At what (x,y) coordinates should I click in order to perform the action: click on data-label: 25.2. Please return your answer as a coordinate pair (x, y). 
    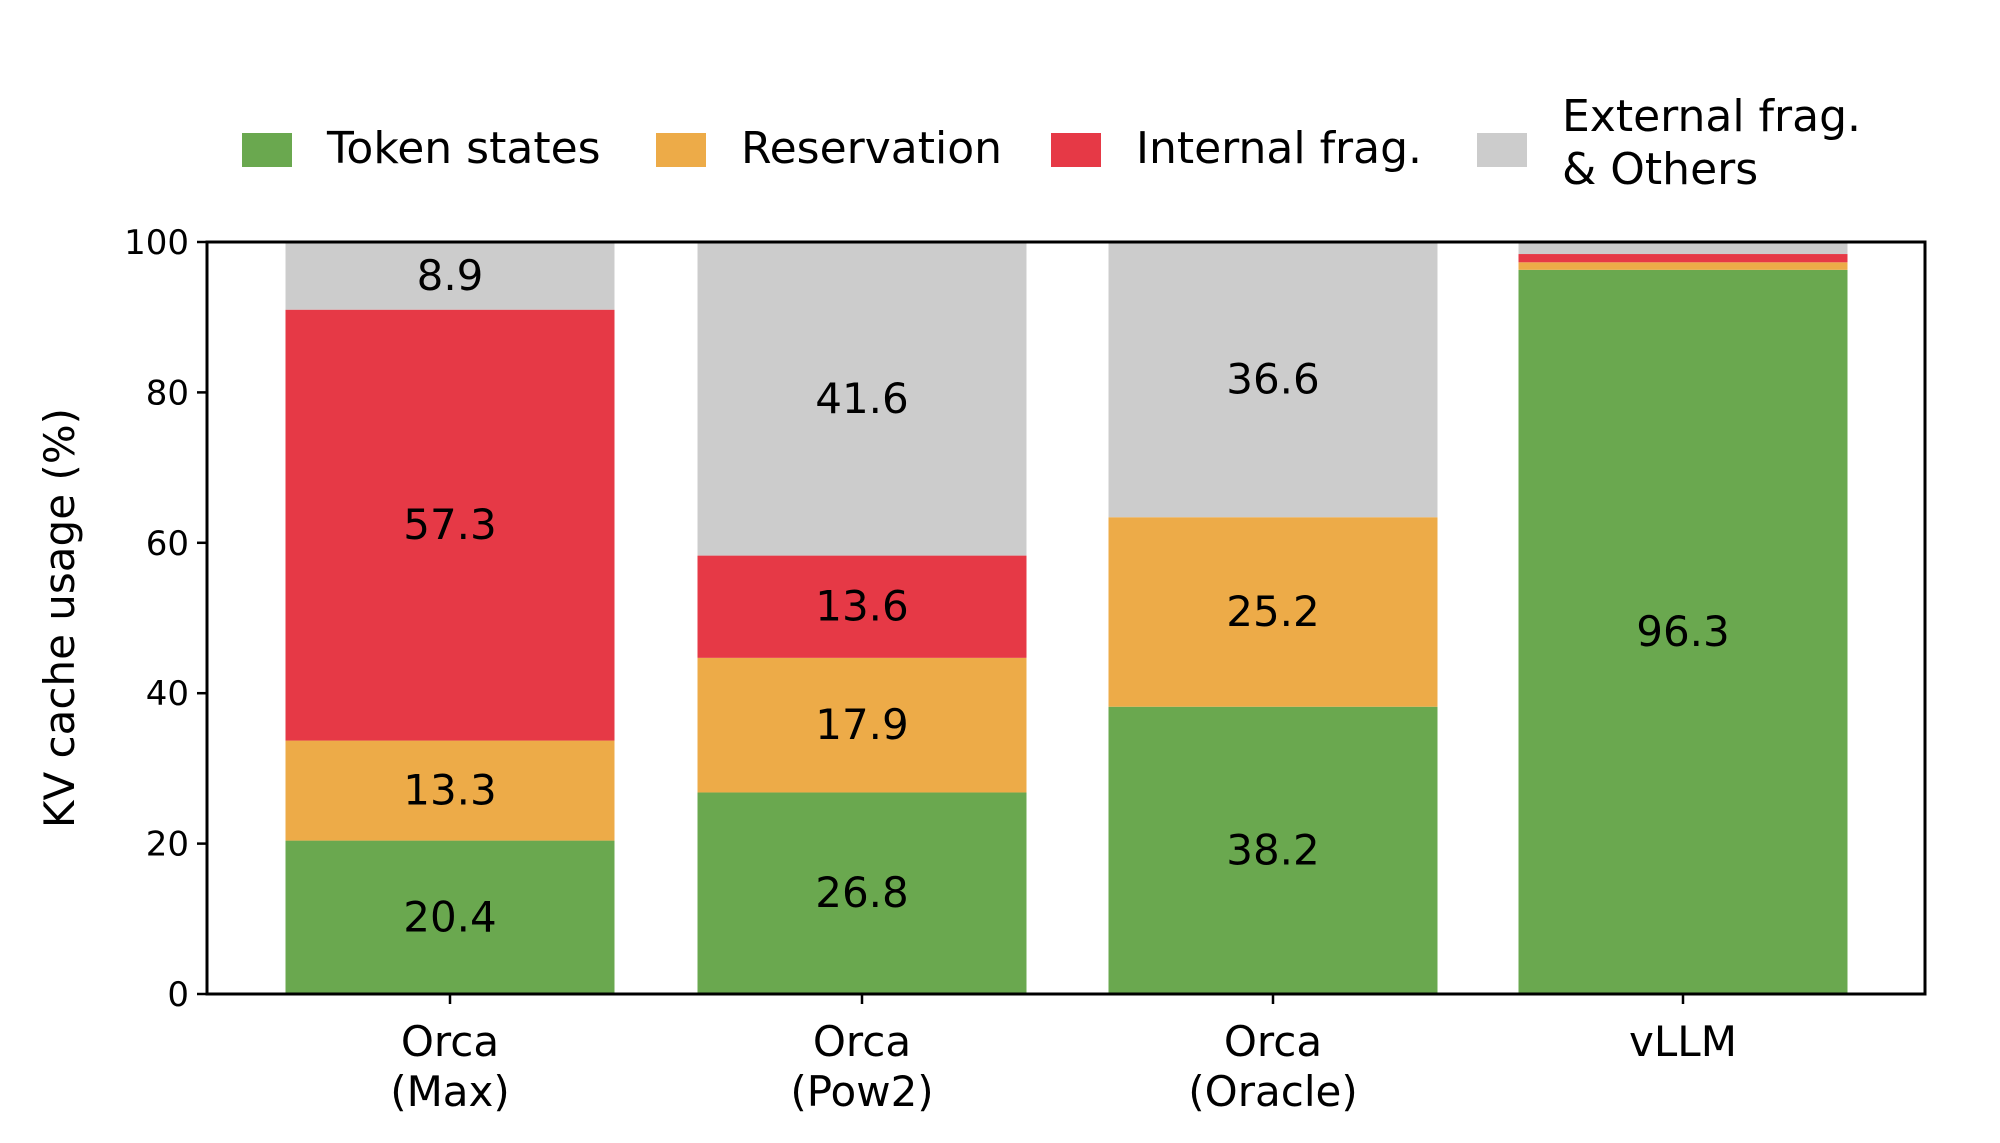
    Looking at the image, I should click on (1273, 611).